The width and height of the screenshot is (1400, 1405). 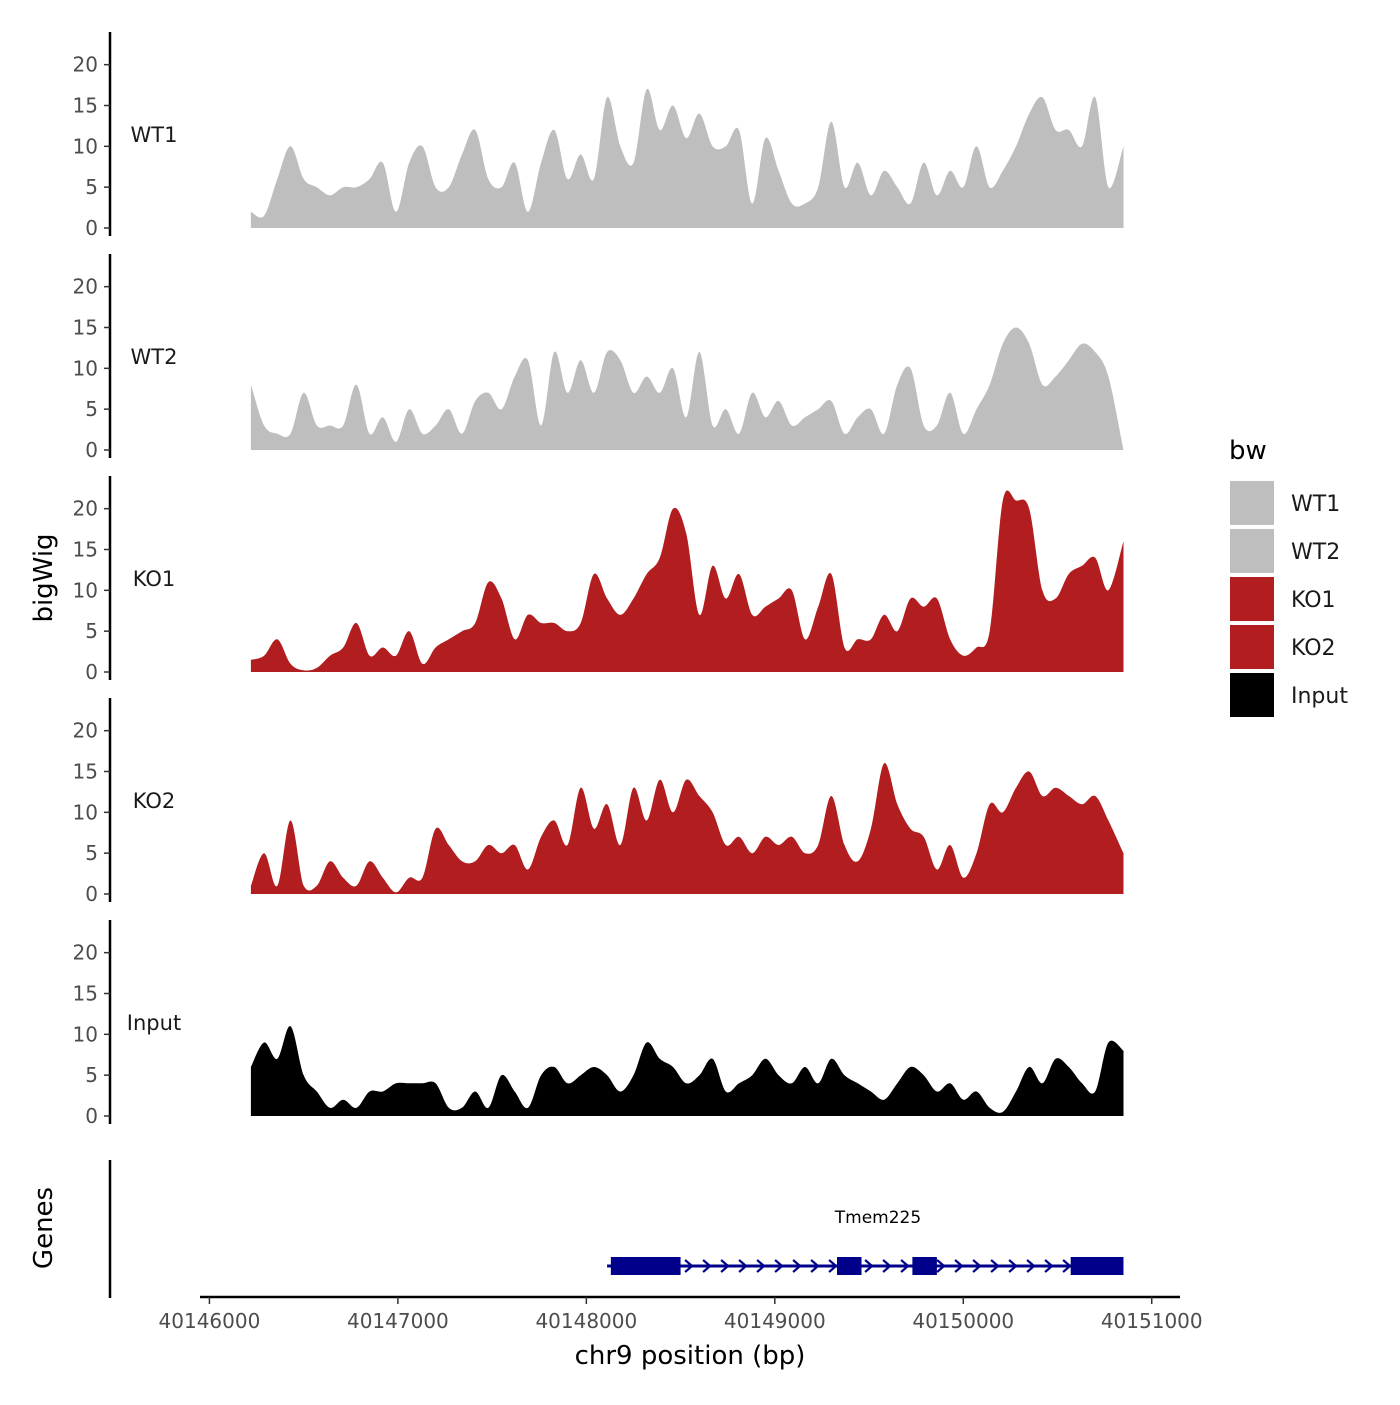 I want to click on y-tick-label-input-20: 20, so click(x=85, y=953).